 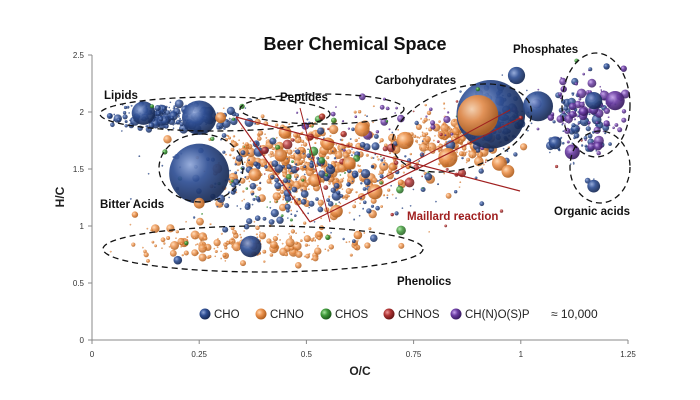 I want to click on bubble-chos, so click(x=152, y=106).